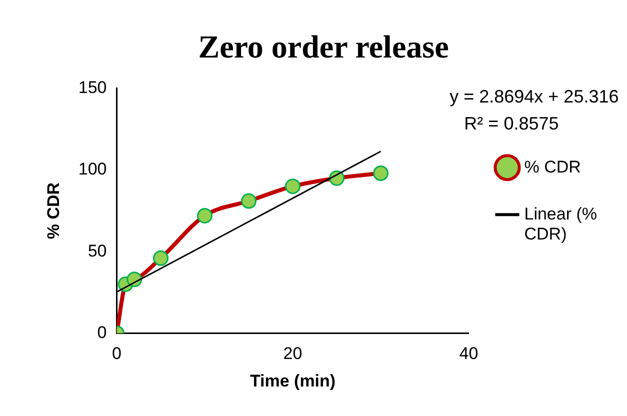 The height and width of the screenshot is (416, 627). I want to click on y-tick-label: 0, so click(102, 332).